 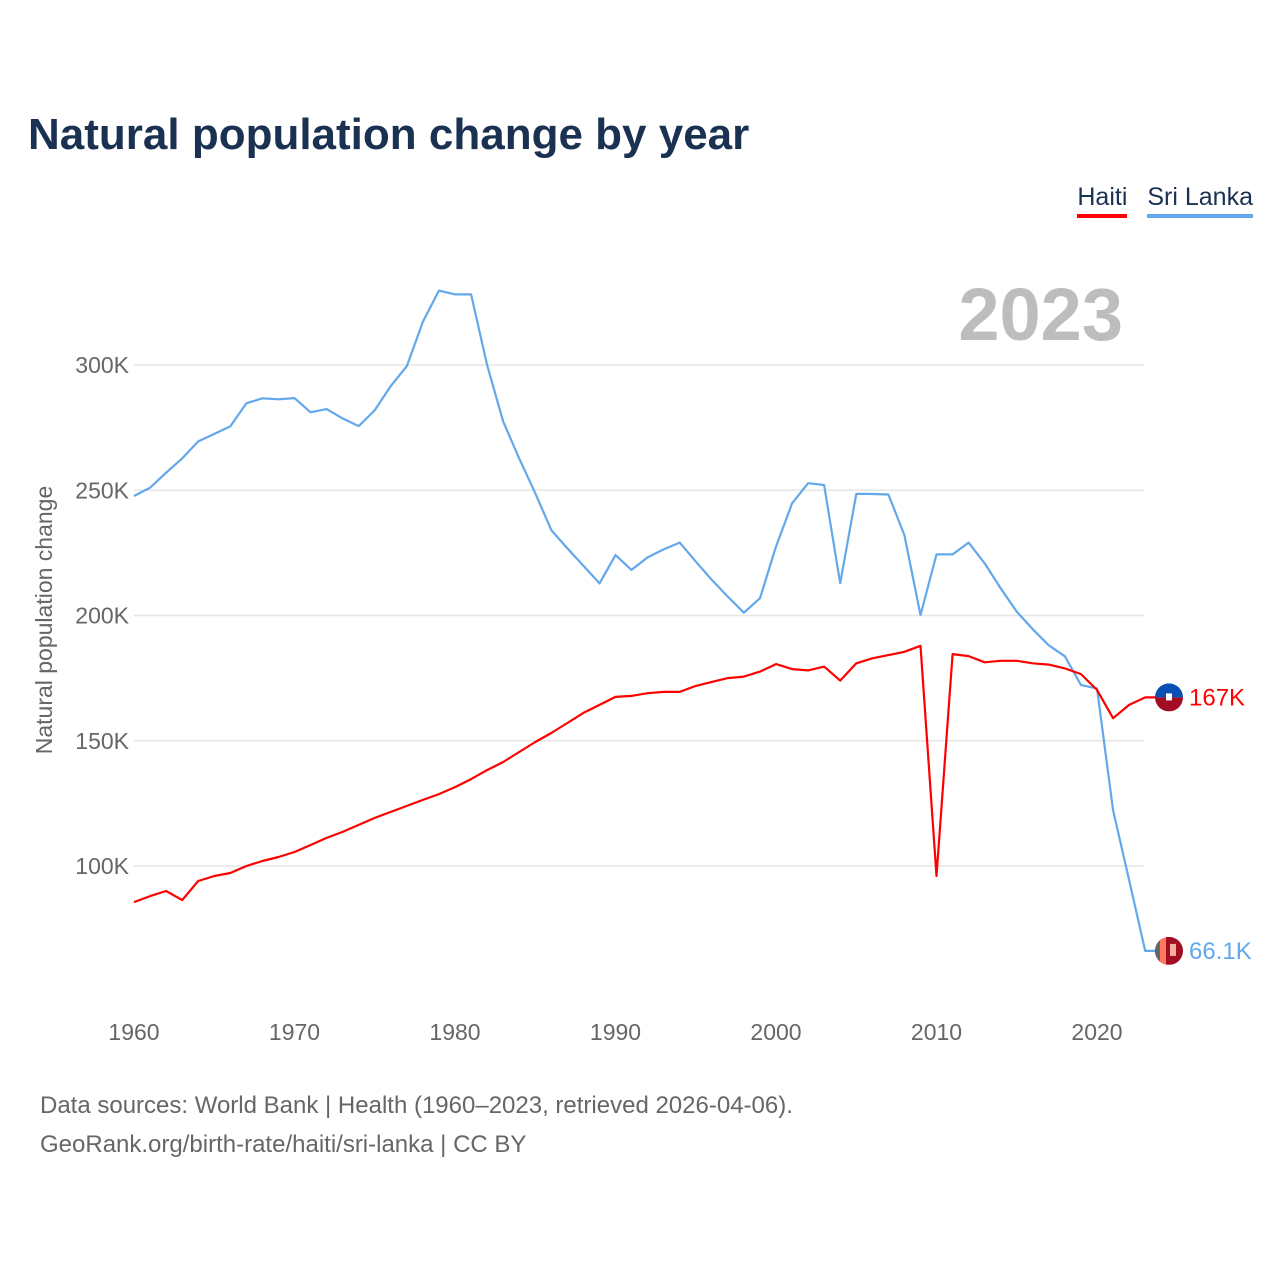 What do you see at coordinates (1096, 1032) in the screenshot?
I see `x-tick-label: 2020` at bounding box center [1096, 1032].